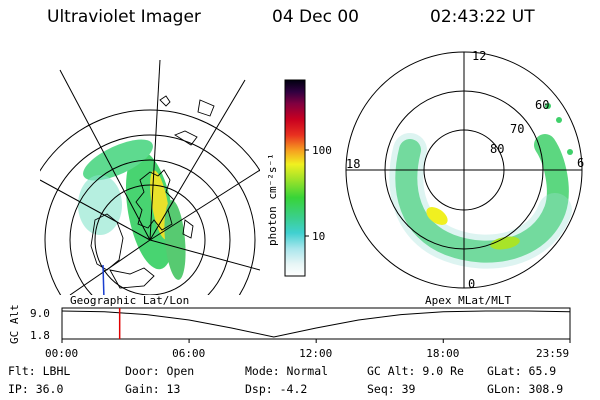 This screenshot has height=400, width=600. I want to click on coastlines, so click(152, 192).